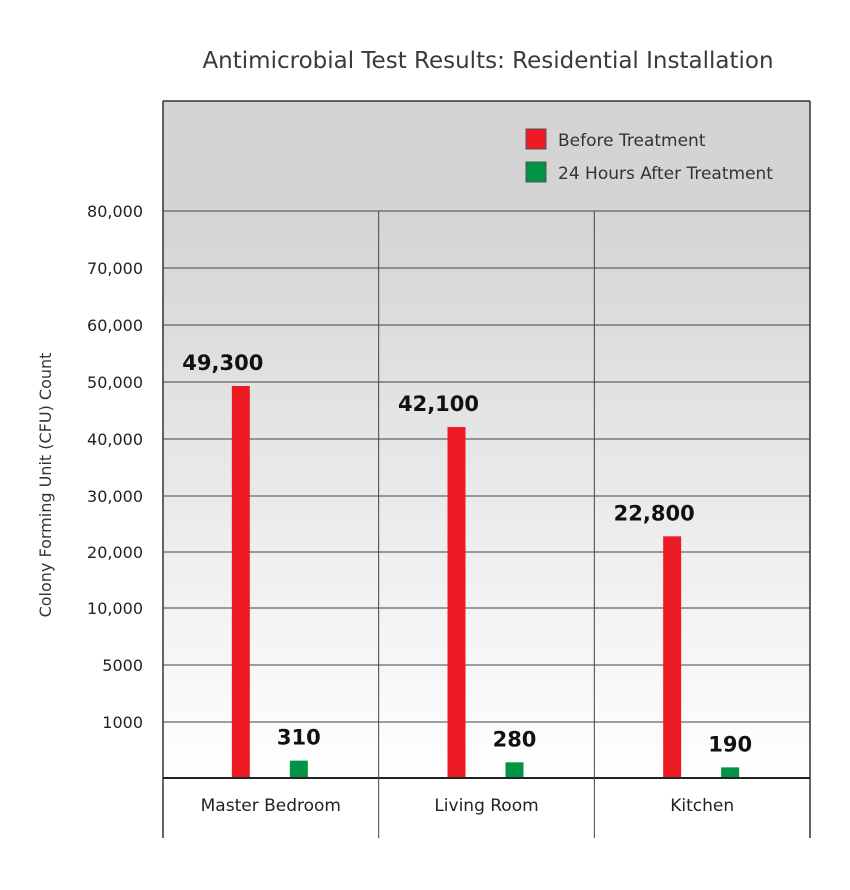 This screenshot has width=850, height=890. What do you see at coordinates (515, 739) in the screenshot?
I see `data-label: 280` at bounding box center [515, 739].